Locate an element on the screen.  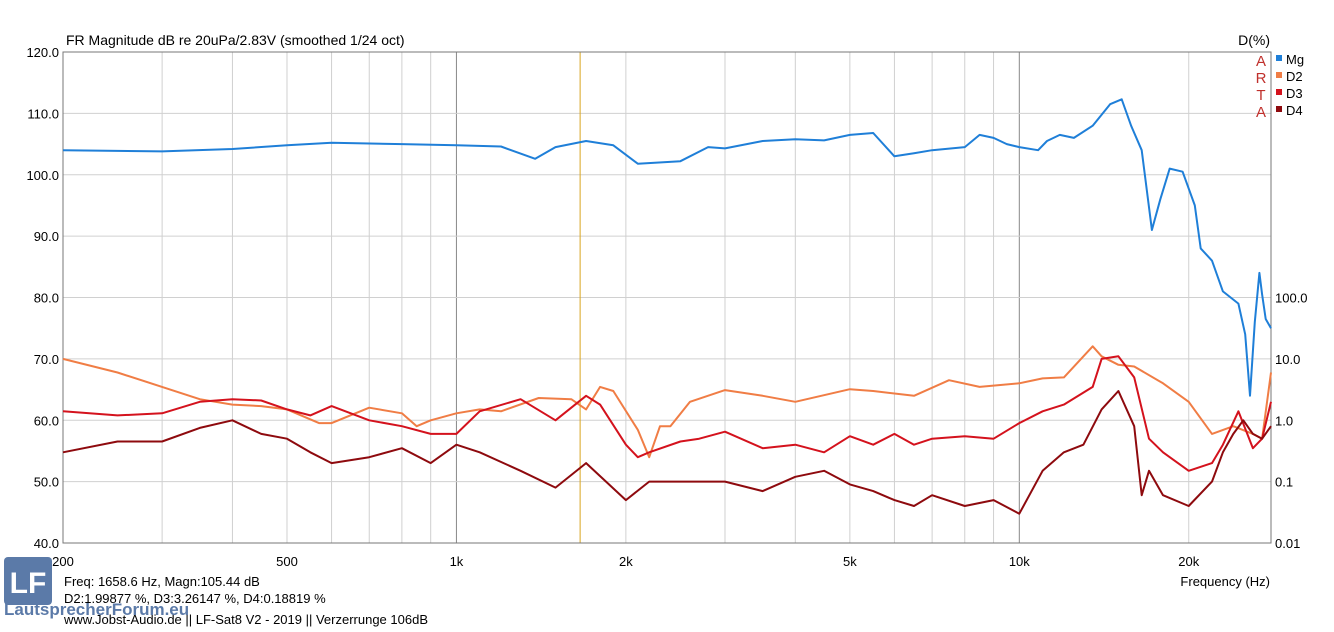
y-tick-label-right: 100.0 is located at coordinates (1291, 298).